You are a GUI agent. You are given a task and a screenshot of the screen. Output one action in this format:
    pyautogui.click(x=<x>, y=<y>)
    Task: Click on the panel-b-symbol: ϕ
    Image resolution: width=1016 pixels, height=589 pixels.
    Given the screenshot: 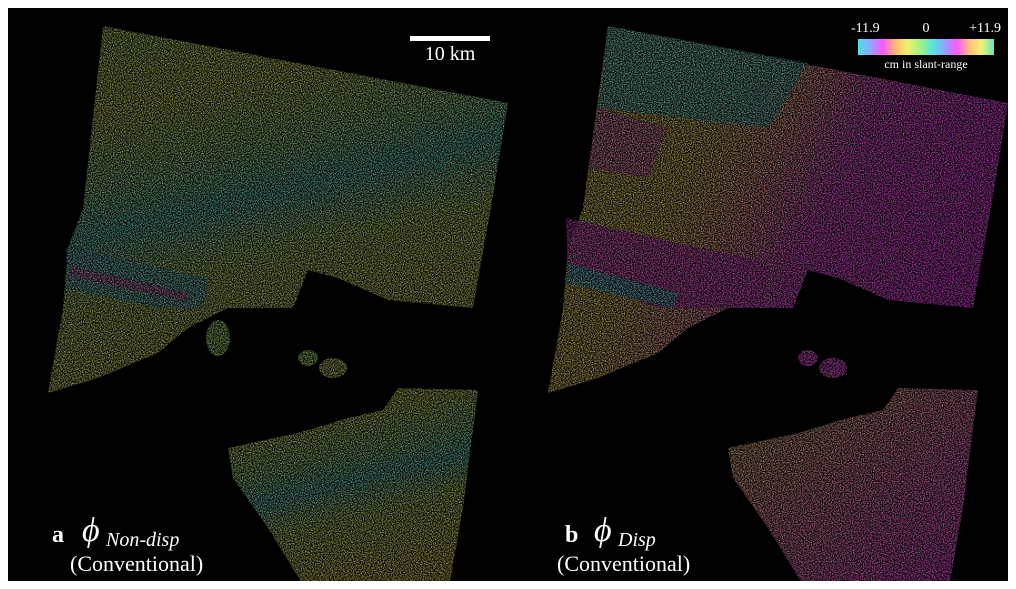 What is the action you would take?
    pyautogui.click(x=603, y=530)
    